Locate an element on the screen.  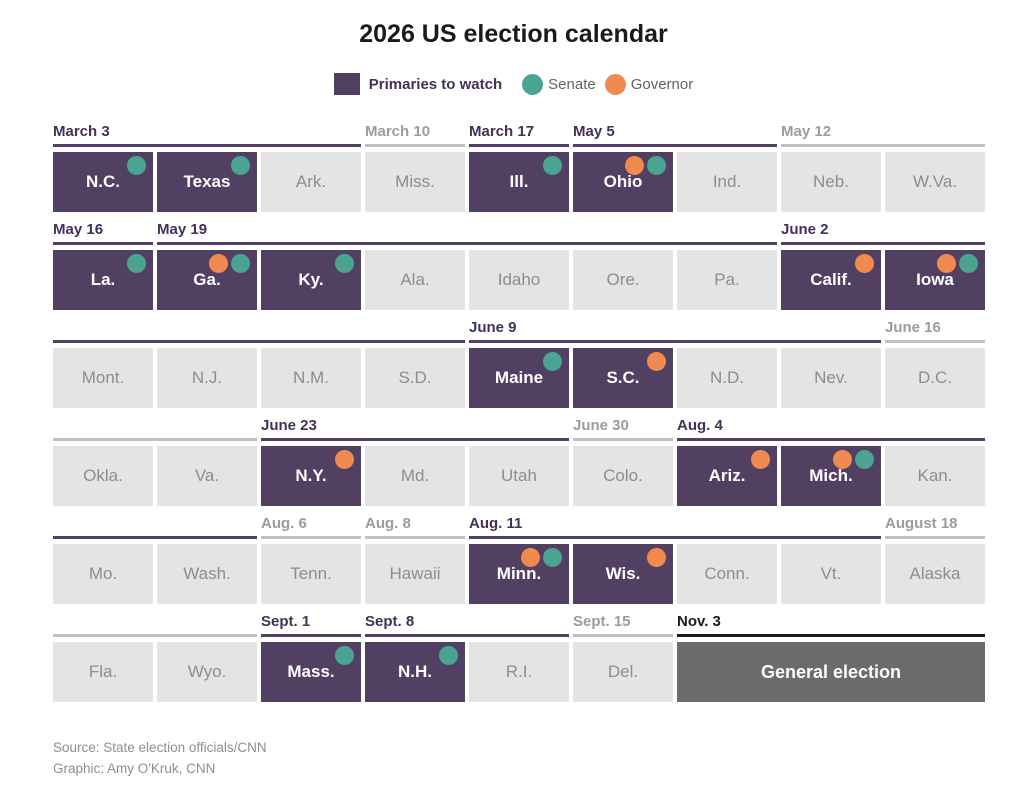
state-label: Ga. is located at coordinates (207, 279).